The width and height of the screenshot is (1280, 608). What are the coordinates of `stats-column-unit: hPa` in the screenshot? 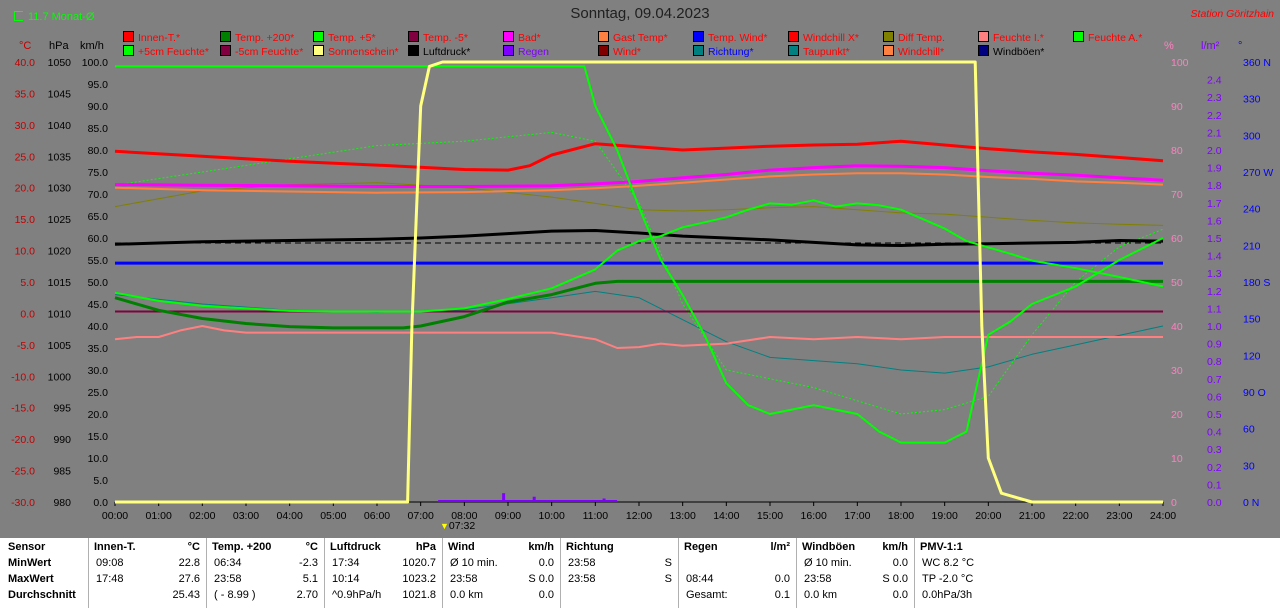 It's located at (425, 547).